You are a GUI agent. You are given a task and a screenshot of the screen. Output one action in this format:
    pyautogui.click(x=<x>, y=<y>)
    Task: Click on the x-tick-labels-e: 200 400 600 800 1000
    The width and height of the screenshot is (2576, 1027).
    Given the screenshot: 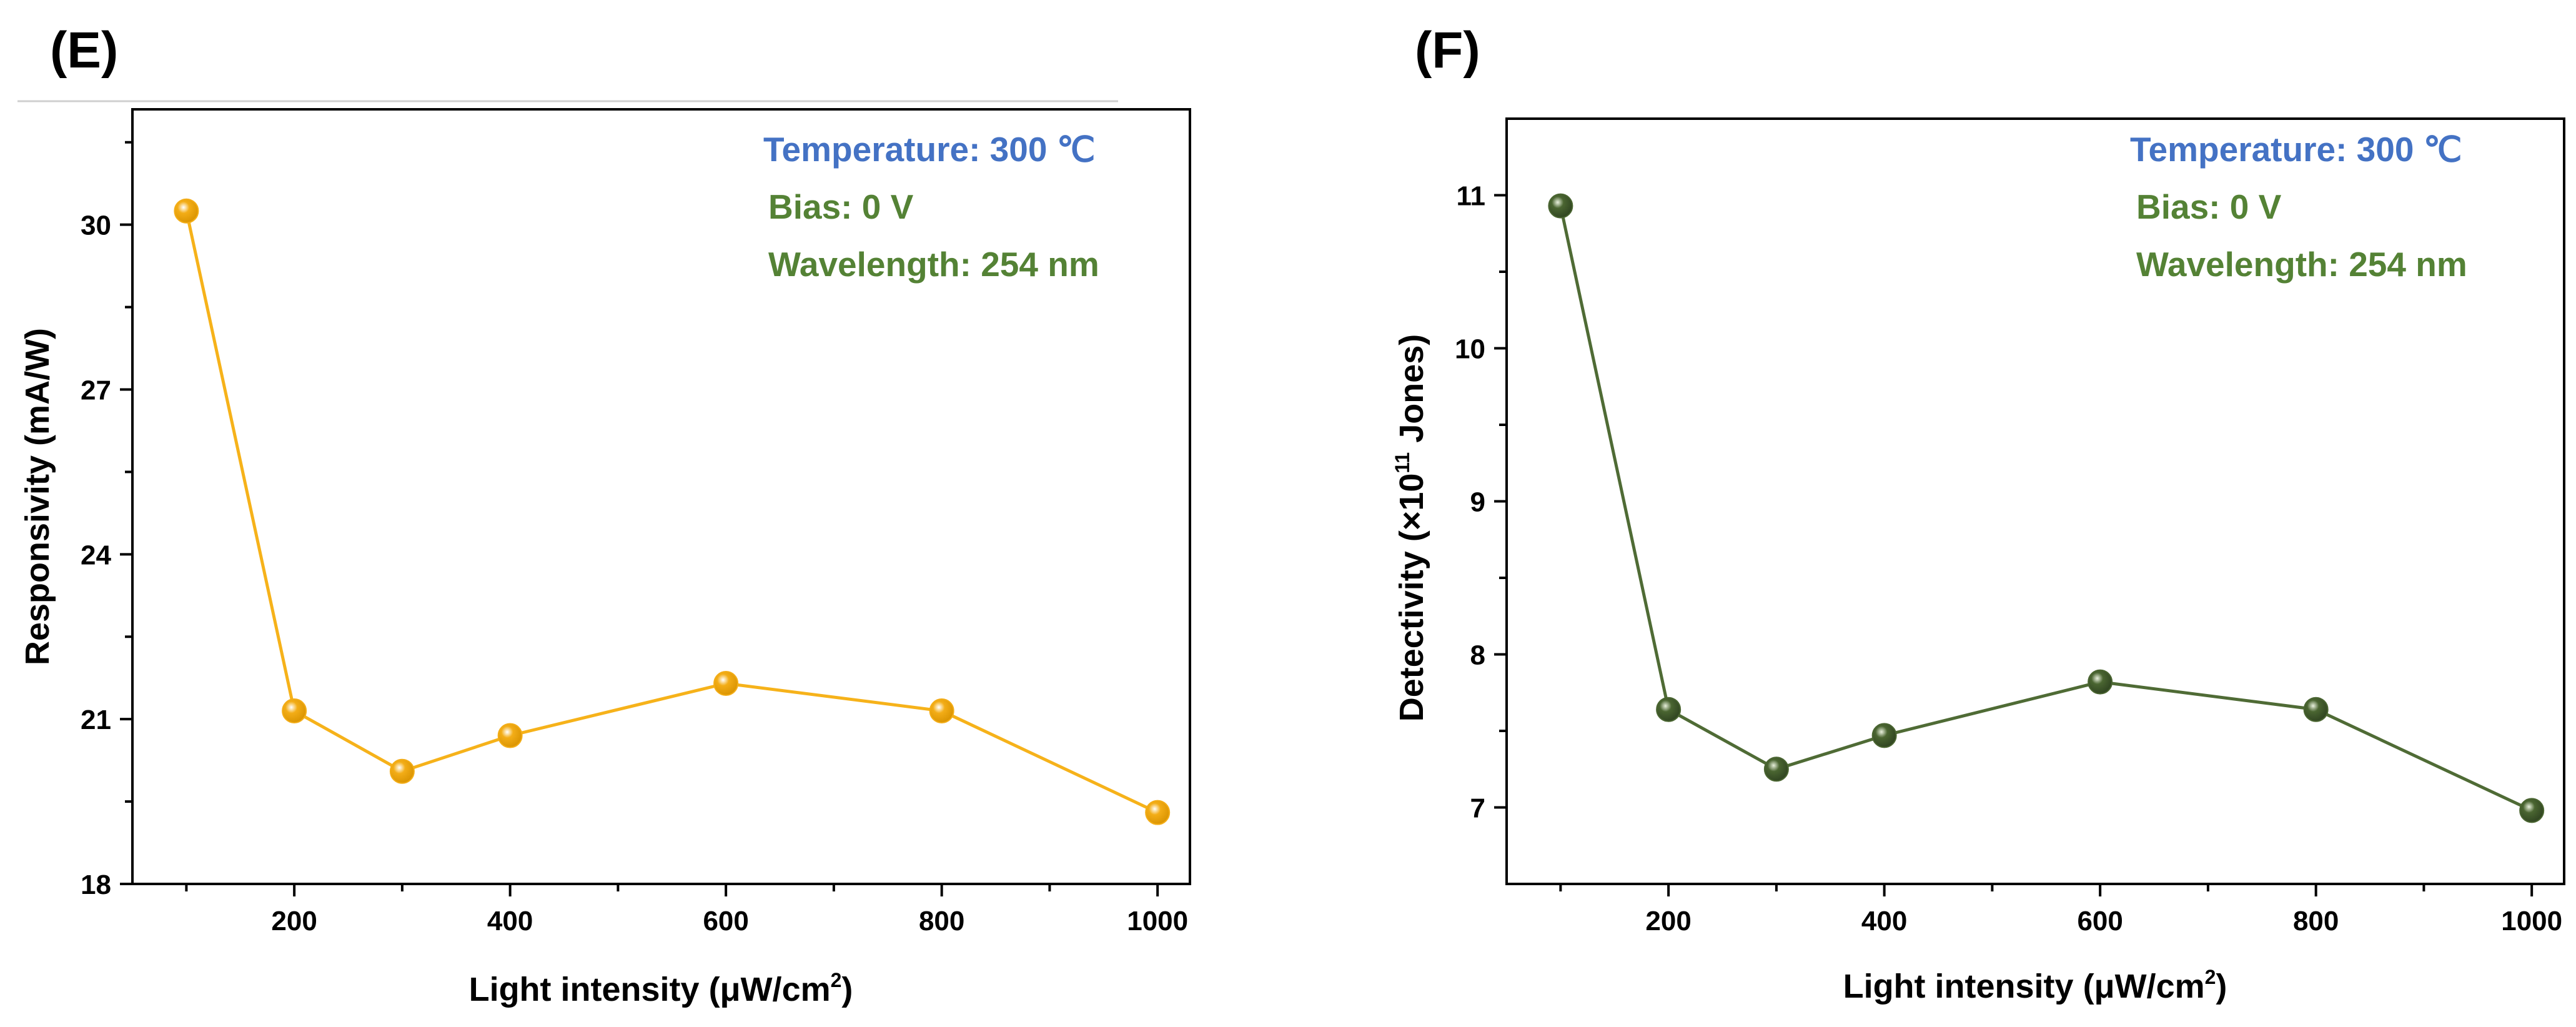 What is the action you would take?
    pyautogui.click(x=729, y=921)
    